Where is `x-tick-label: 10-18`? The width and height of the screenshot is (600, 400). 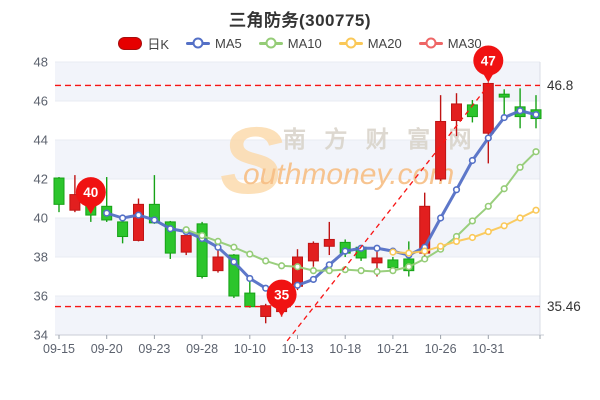 x-tick-label: 10-18 is located at coordinates (345, 349).